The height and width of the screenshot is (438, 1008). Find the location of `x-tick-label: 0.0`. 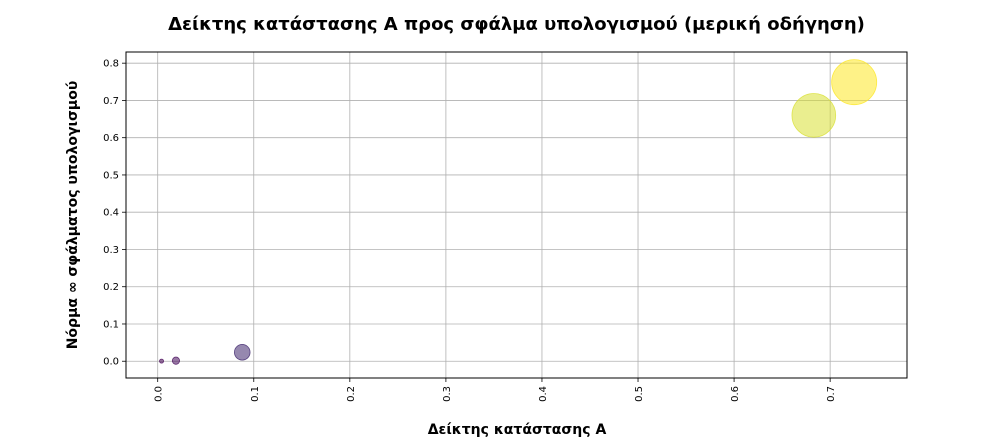

x-tick-label: 0.0 is located at coordinates (159, 394).